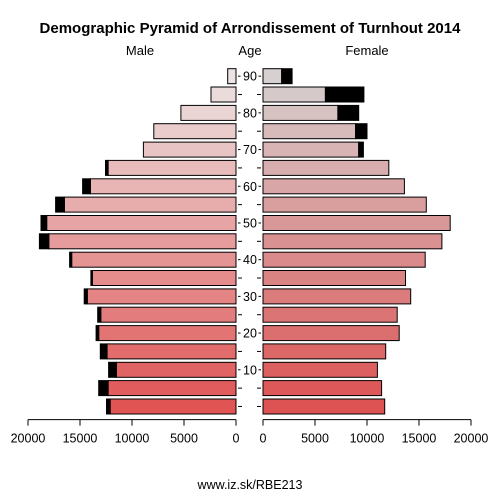 The height and width of the screenshot is (500, 500). Describe the element at coordinates (132, 439) in the screenshot. I see `male-x-tick-label-10000: 10000` at that location.